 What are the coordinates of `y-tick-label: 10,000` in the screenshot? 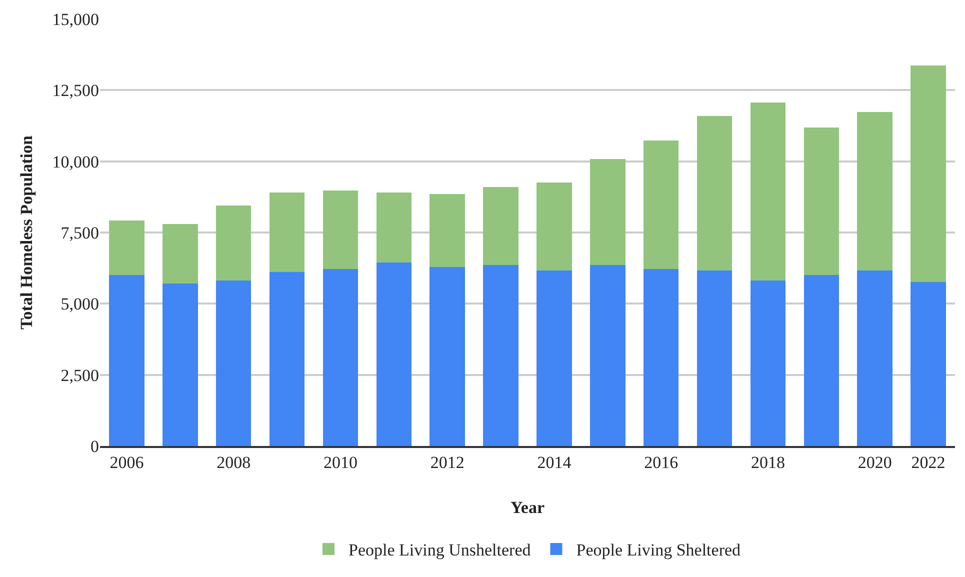 It's located at (75, 162).